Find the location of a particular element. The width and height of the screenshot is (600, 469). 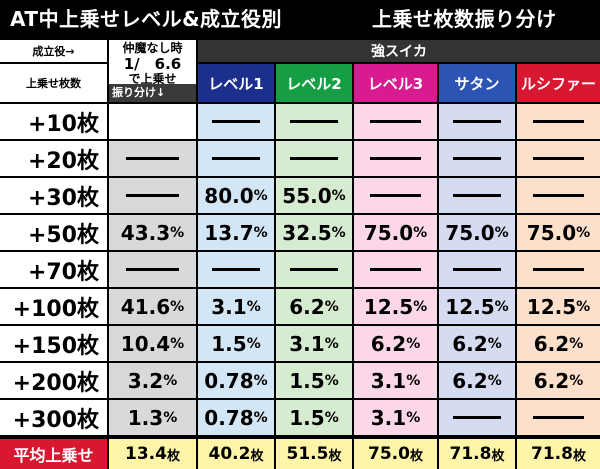

row-label: +50枚 is located at coordinates (53, 232).